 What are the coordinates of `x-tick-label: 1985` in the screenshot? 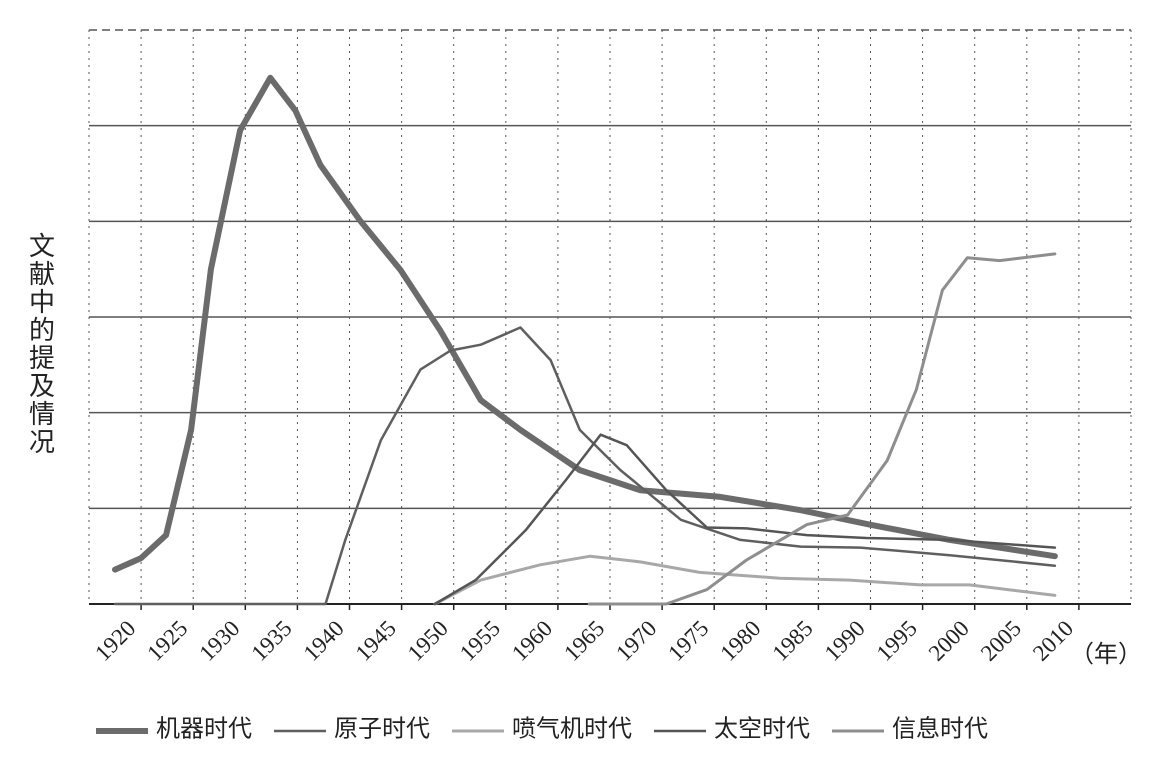 It's located at (792, 641).